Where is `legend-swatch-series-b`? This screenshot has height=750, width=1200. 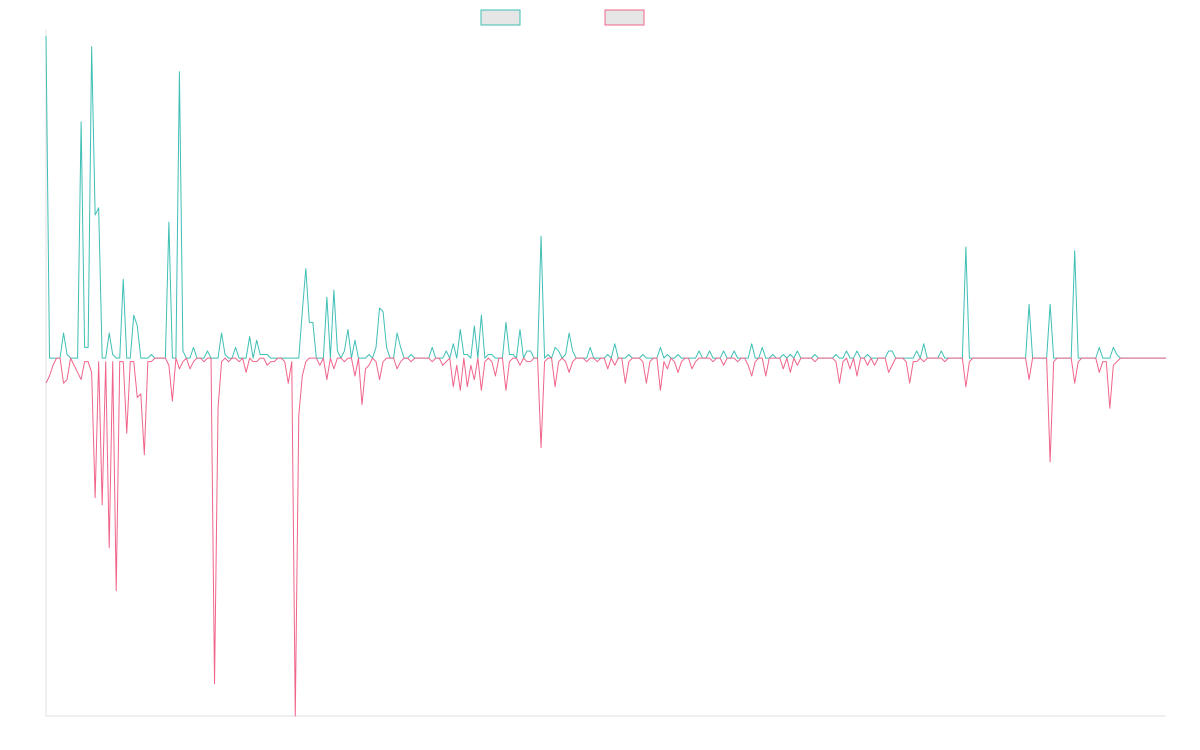 legend-swatch-series-b is located at coordinates (624, 17).